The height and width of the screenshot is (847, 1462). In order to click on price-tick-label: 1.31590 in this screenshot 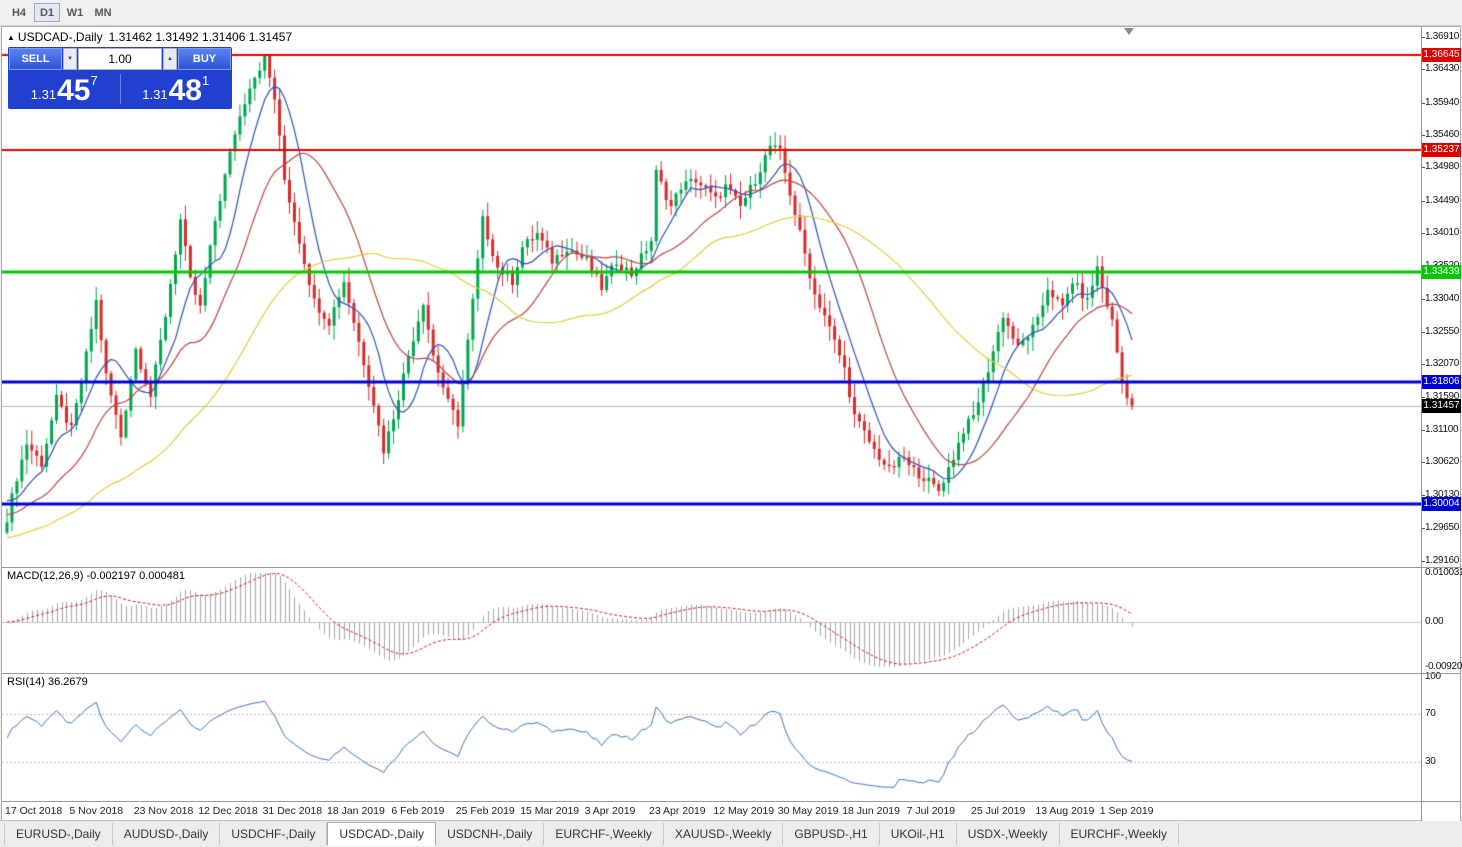, I will do `click(1442, 396)`.